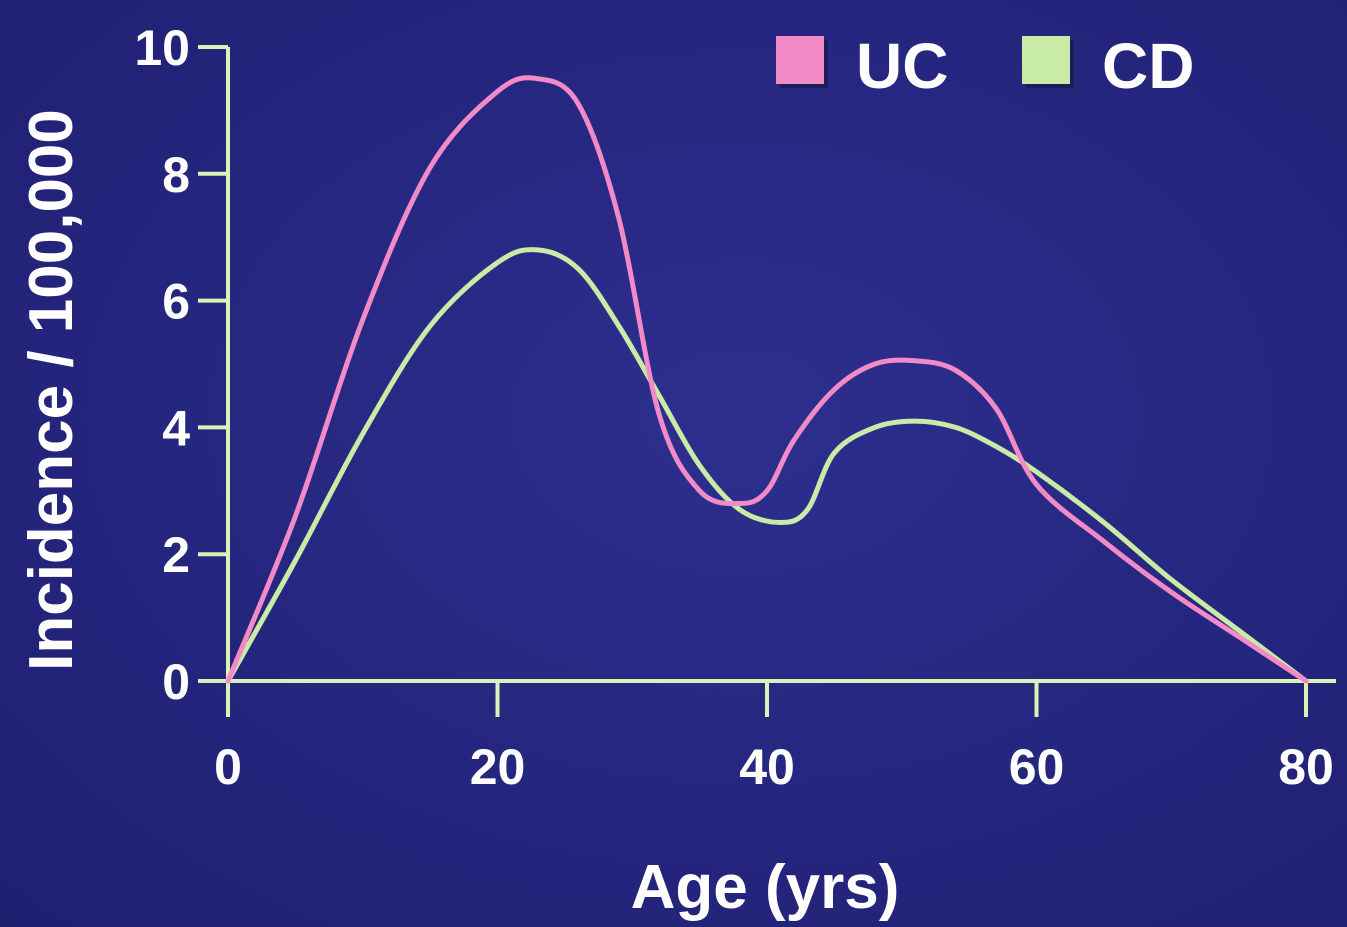 The height and width of the screenshot is (927, 1347). I want to click on x-tick-label: 40, so click(767, 767).